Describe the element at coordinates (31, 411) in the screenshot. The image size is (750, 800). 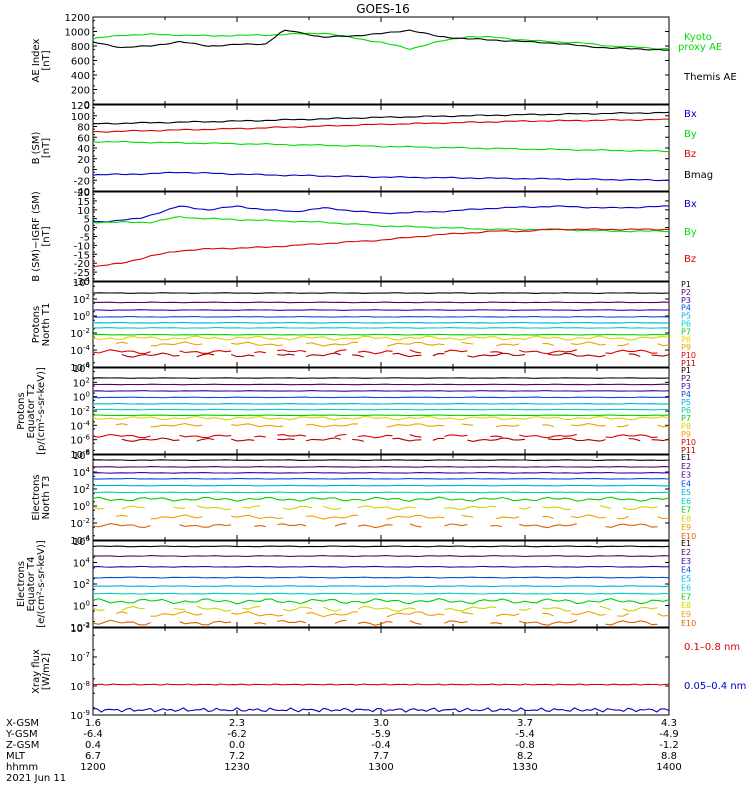
I see `y-axis-label: ProtonsEquator T2[p/(cm²-s-sr-keV)]` at that location.